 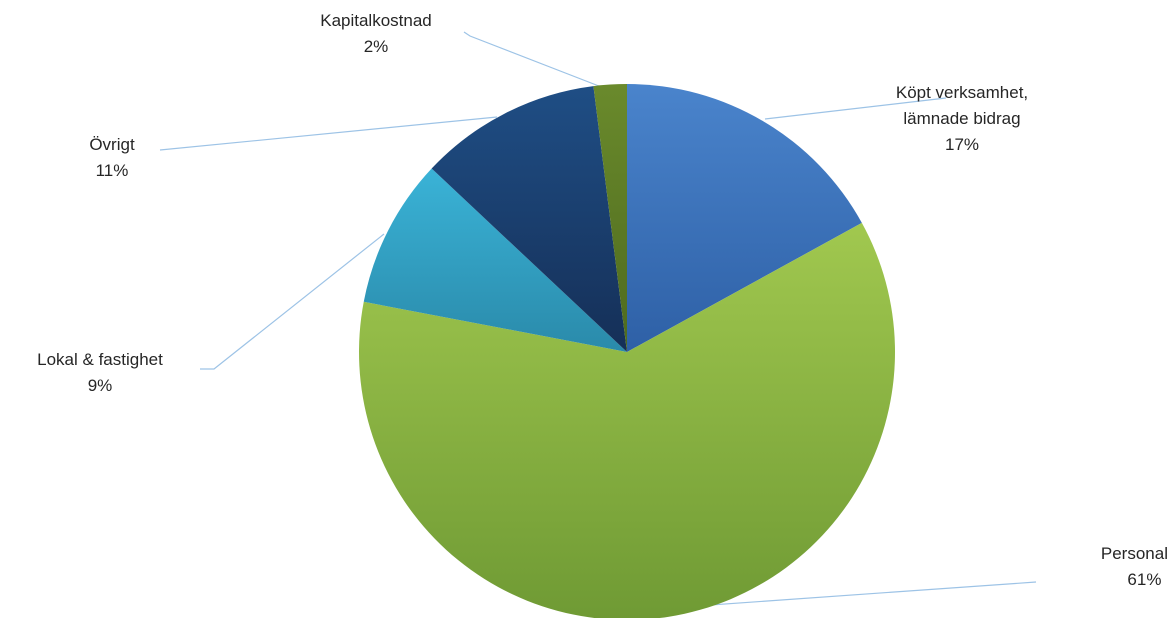 What do you see at coordinates (376, 20) in the screenshot?
I see `slice-label-line: Kapitalkostnad` at bounding box center [376, 20].